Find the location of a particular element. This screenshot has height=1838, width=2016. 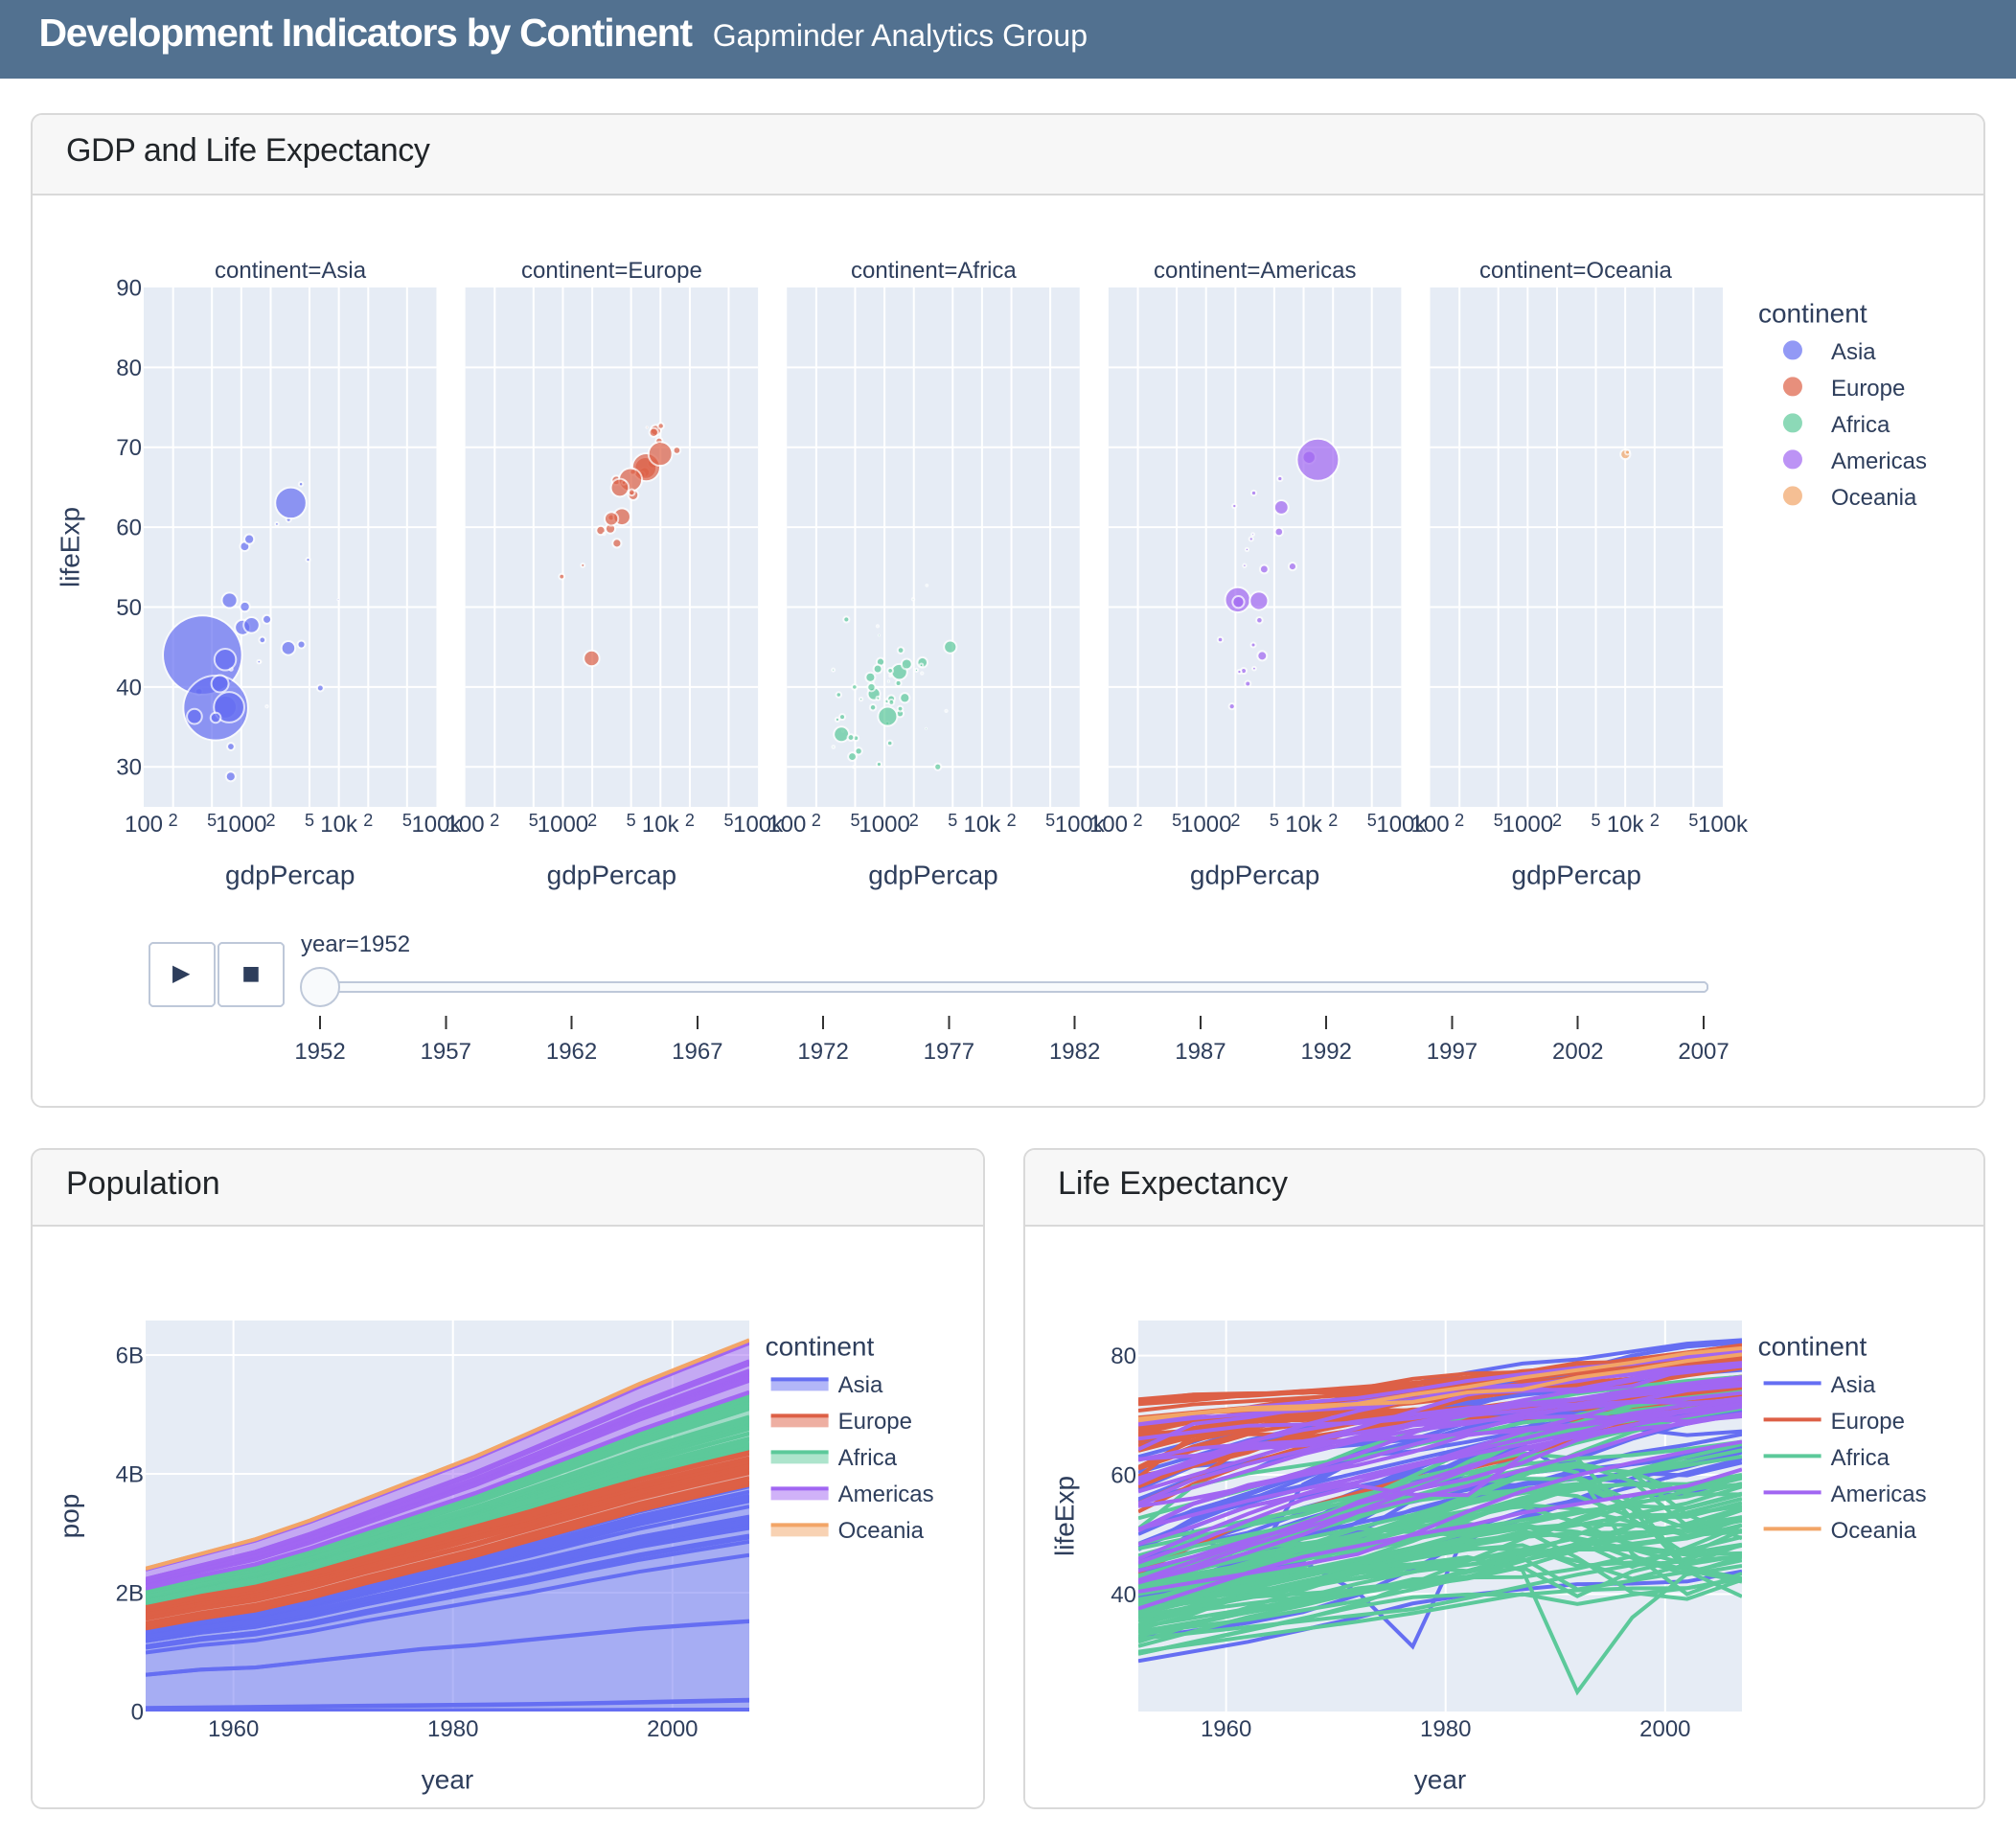

svg-text: continent=Oceania is located at coordinates (1575, 271).